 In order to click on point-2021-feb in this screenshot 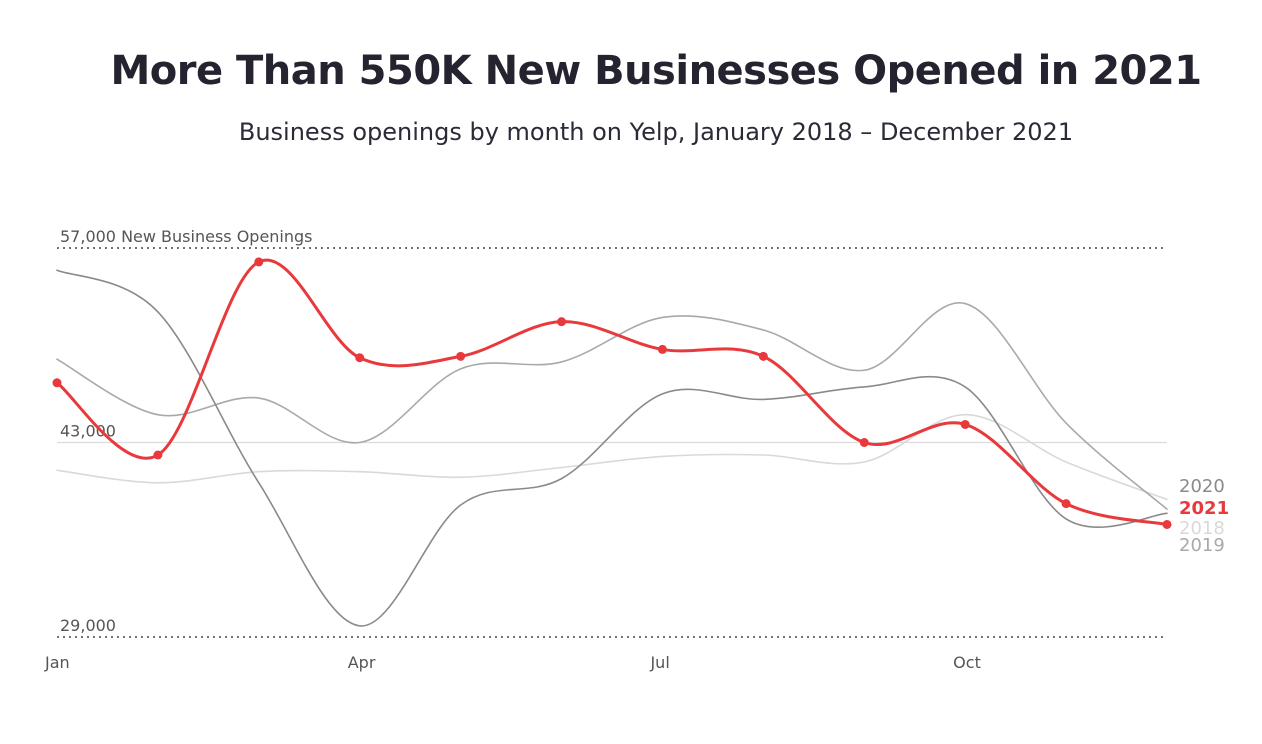, I will do `click(158, 455)`.